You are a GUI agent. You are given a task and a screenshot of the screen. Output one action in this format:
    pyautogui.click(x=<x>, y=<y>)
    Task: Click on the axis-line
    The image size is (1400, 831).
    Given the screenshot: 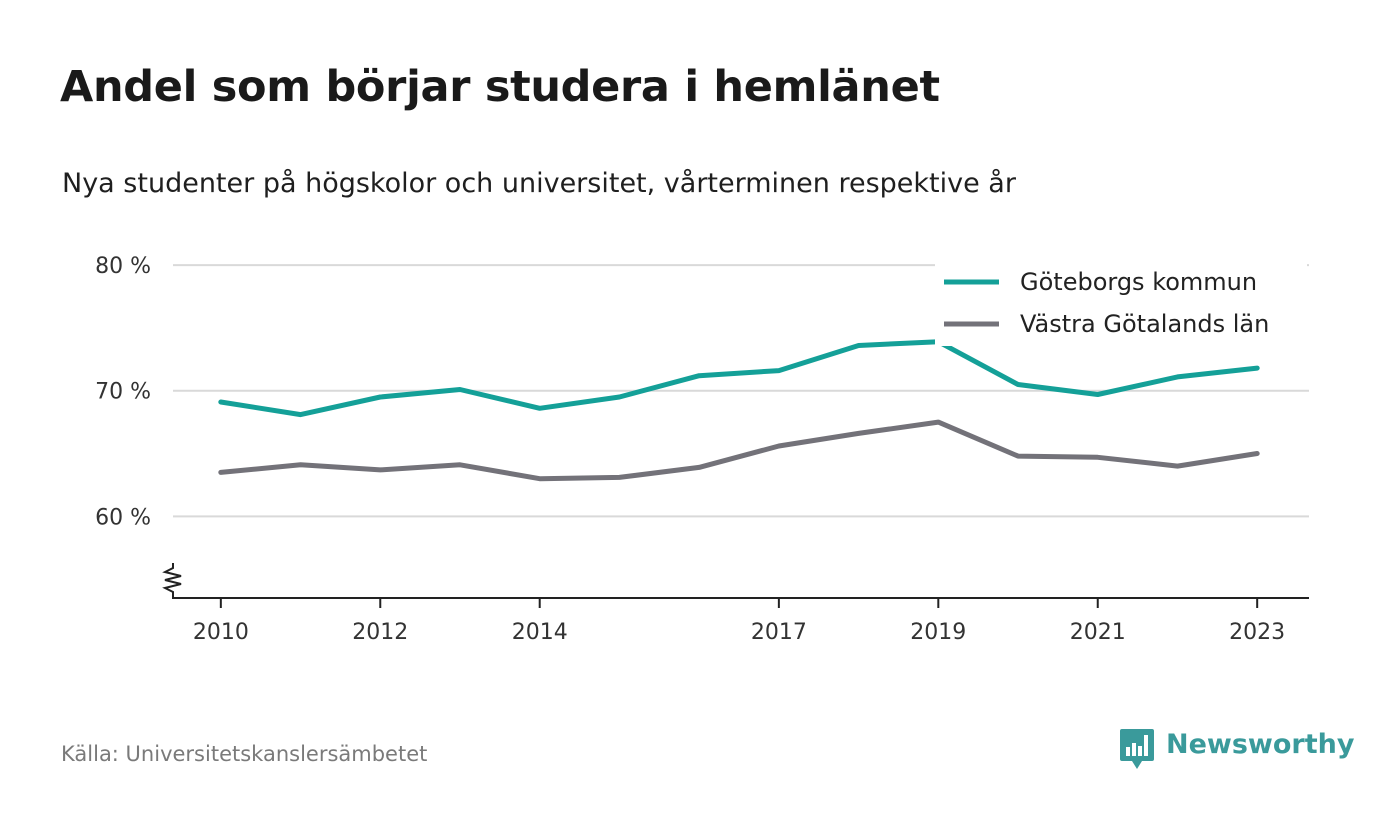 What is the action you would take?
    pyautogui.click(x=735, y=581)
    